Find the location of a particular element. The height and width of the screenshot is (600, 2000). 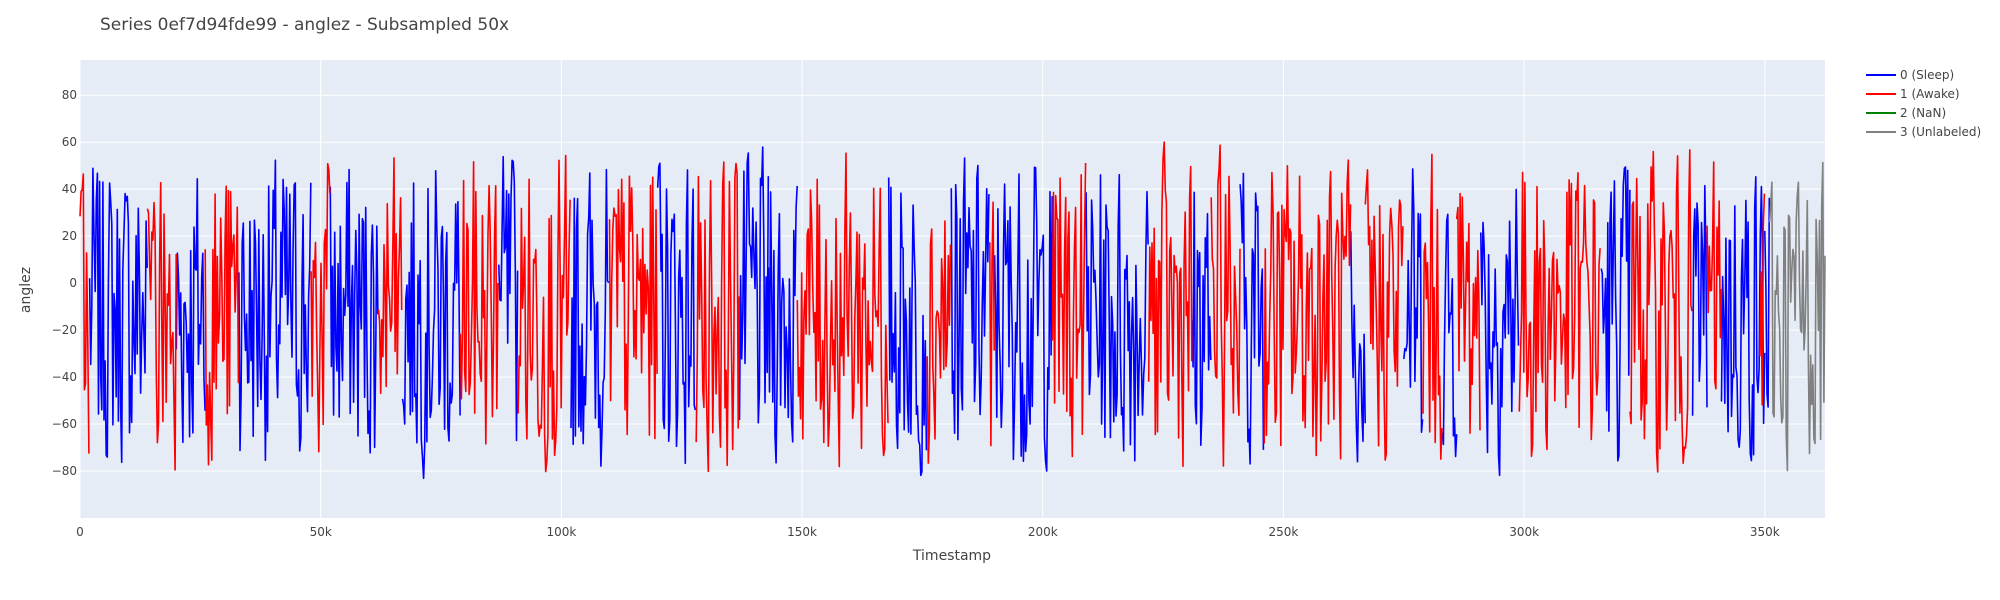

y-tick-label: 0 is located at coordinates (73, 283).